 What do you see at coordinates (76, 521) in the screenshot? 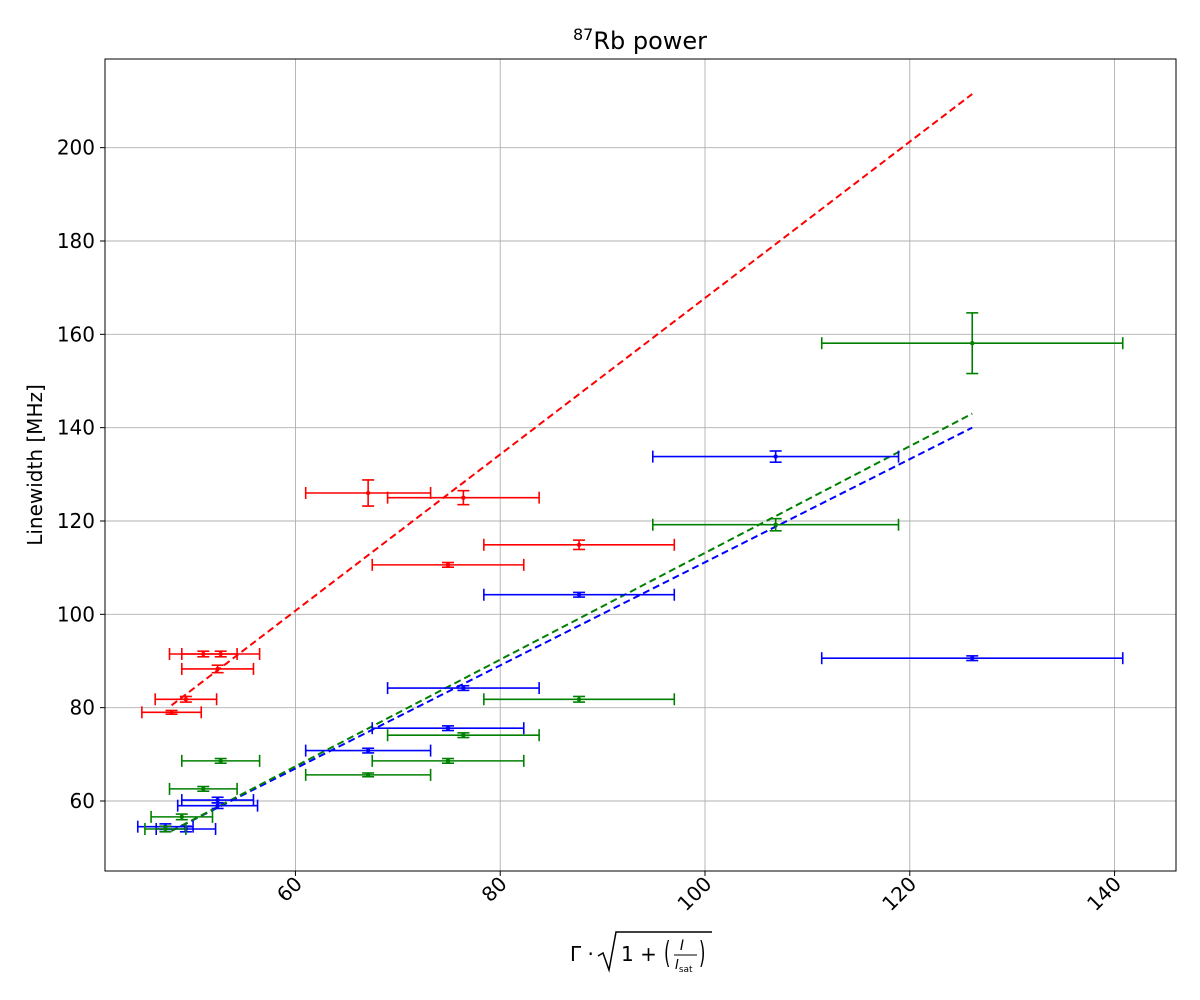
I see `y-tick-label: 120` at bounding box center [76, 521].